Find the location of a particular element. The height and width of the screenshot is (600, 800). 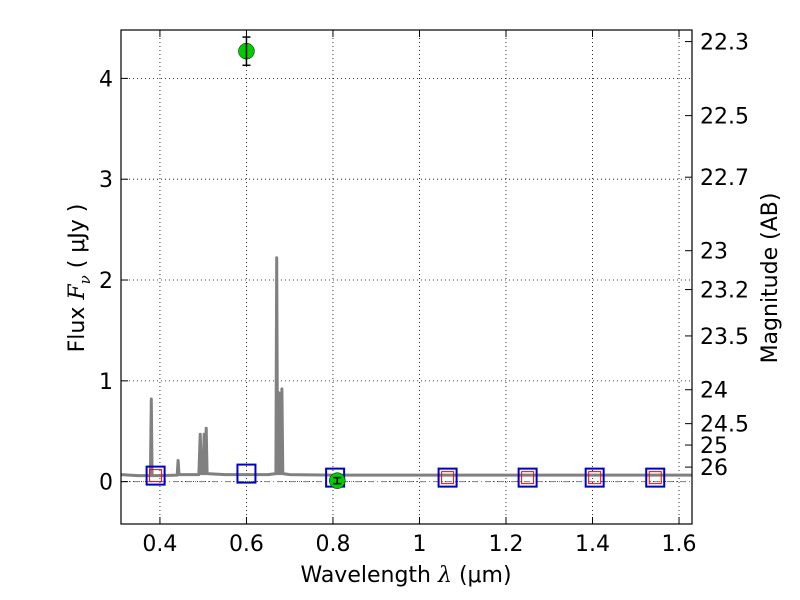

x-tick-label: 1.4 is located at coordinates (592, 544).